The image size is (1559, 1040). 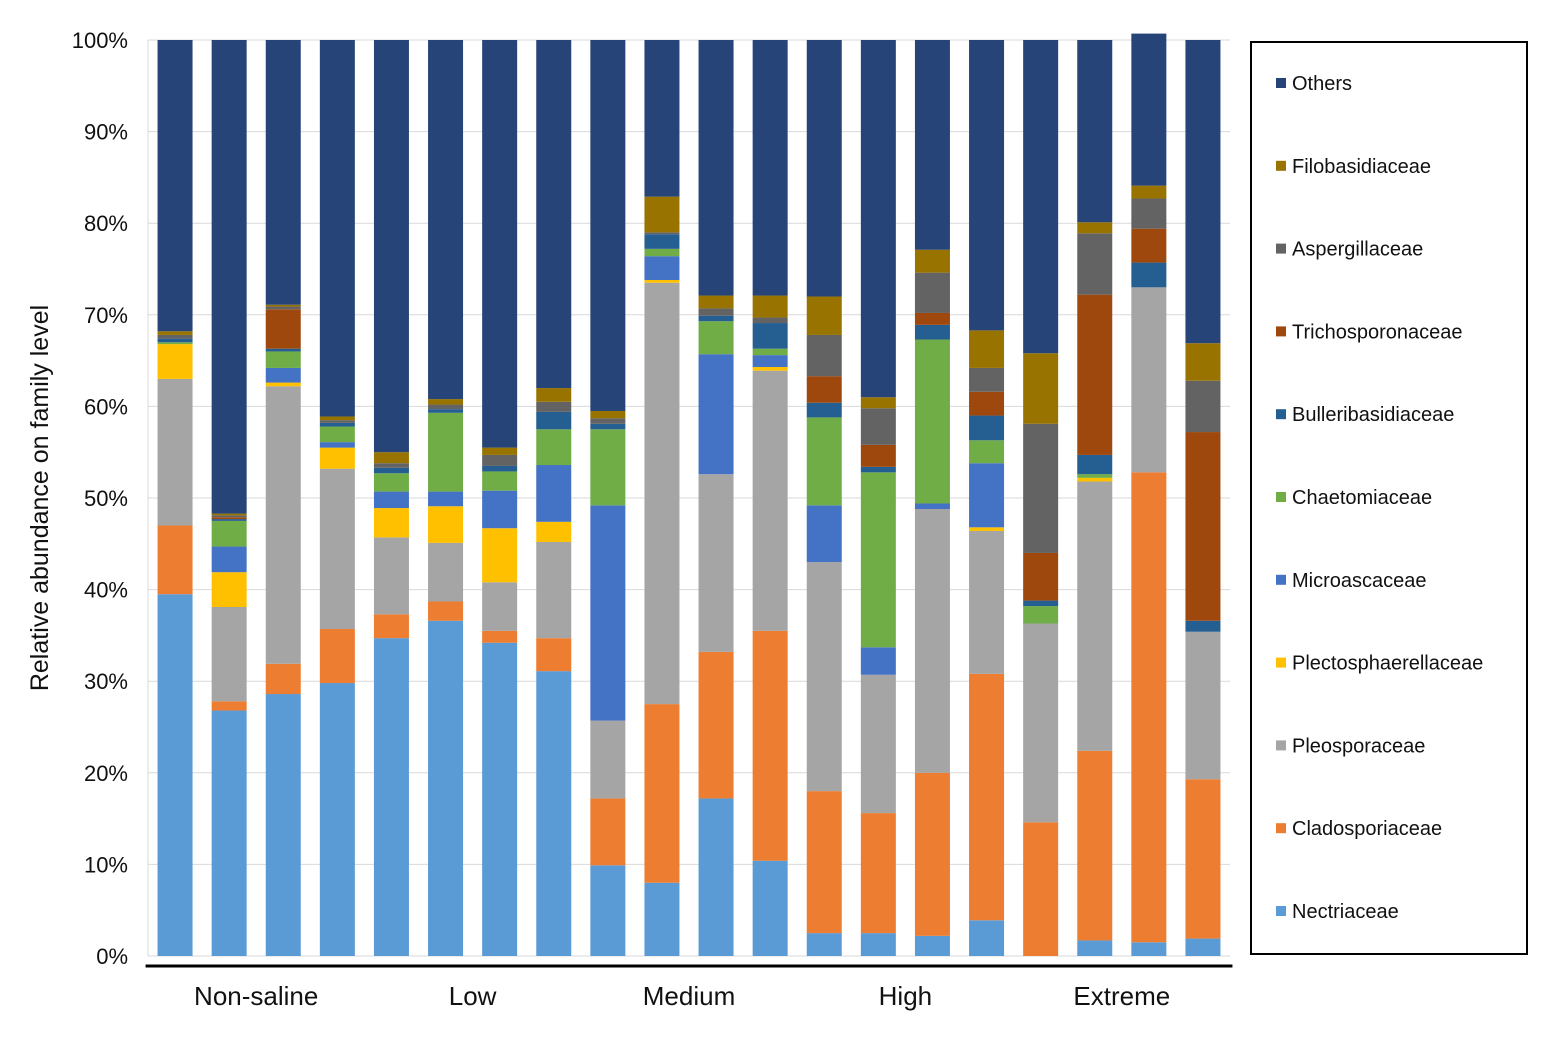 I want to click on group-label: Low, so click(x=473, y=996).